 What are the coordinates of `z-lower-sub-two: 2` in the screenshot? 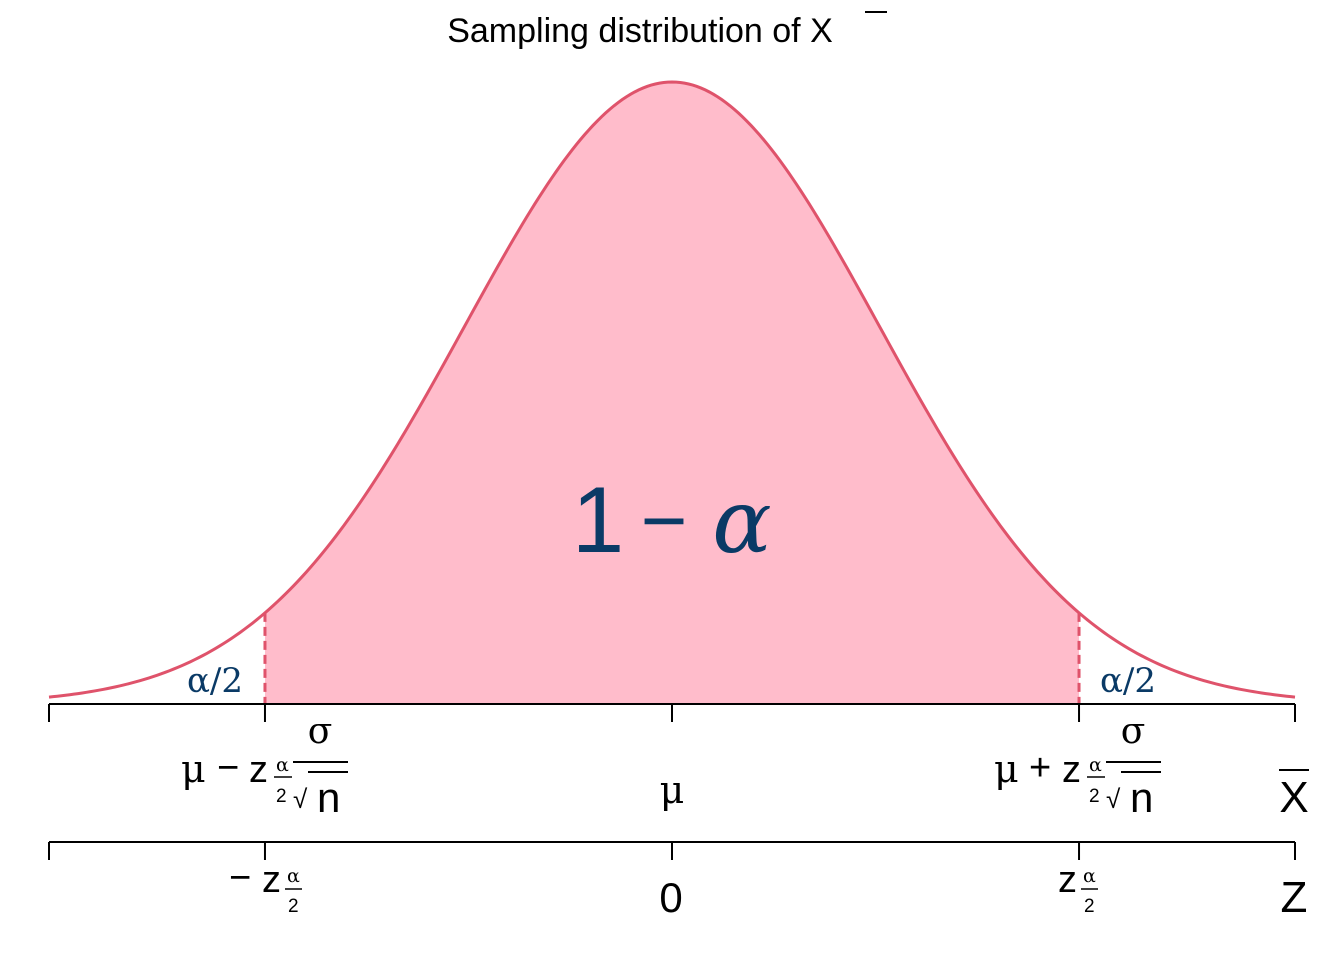 It's located at (293, 906).